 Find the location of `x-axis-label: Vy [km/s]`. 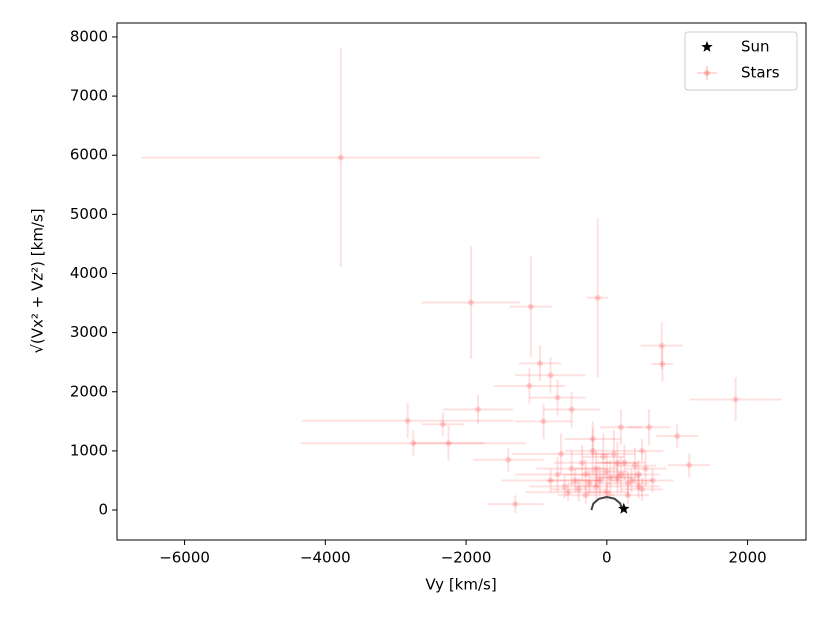

x-axis-label: Vy [km/s] is located at coordinates (460, 585).